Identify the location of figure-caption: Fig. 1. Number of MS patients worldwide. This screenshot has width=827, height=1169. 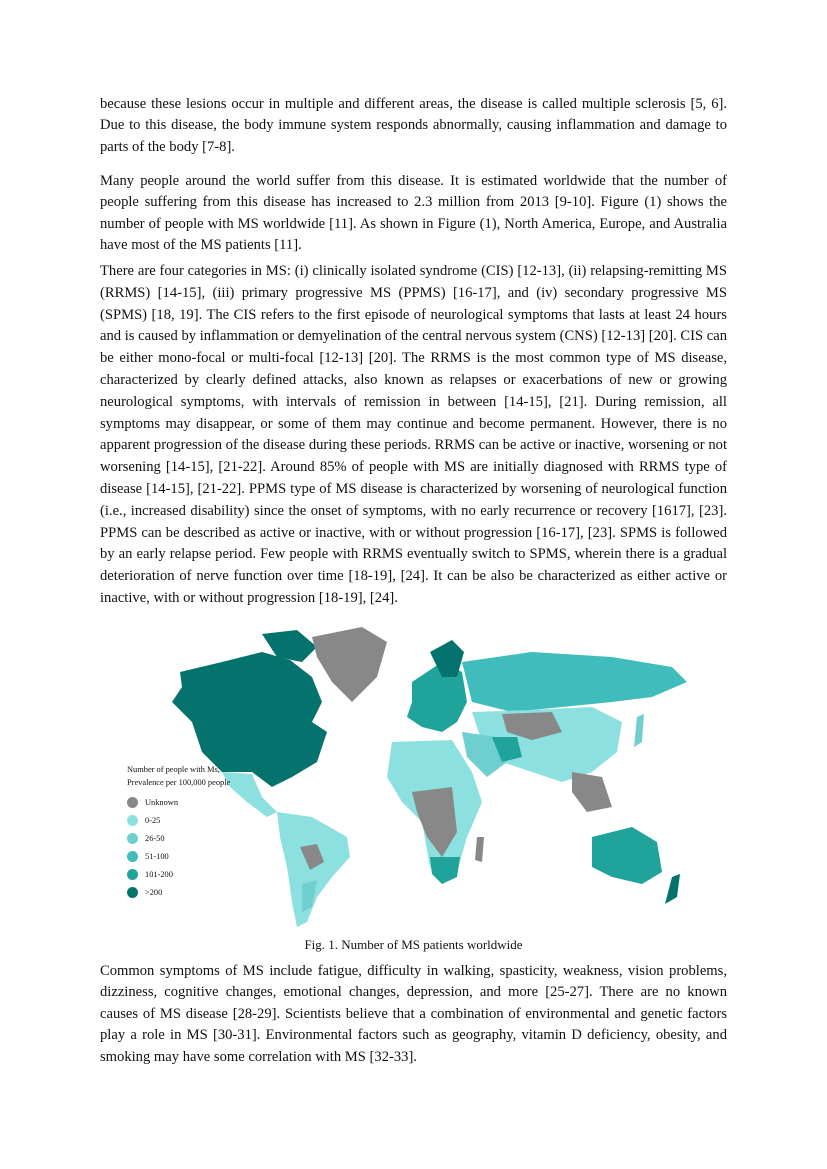
(413, 944).